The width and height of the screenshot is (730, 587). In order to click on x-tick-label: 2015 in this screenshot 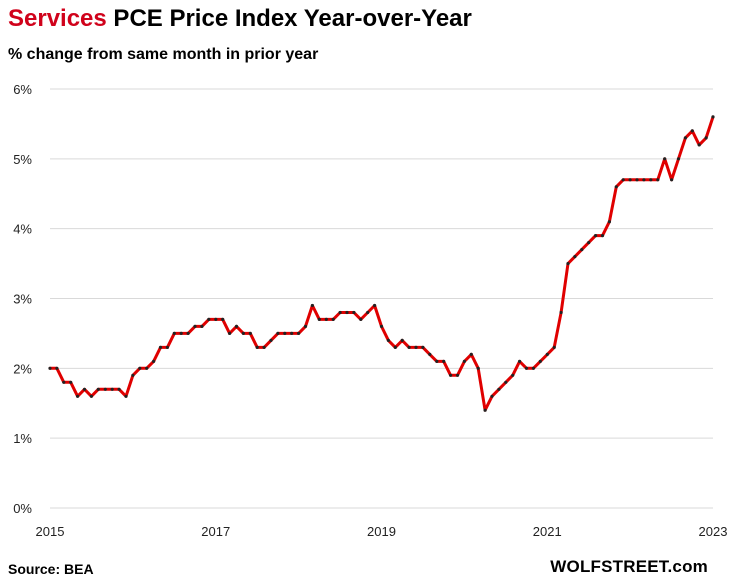, I will do `click(50, 531)`.